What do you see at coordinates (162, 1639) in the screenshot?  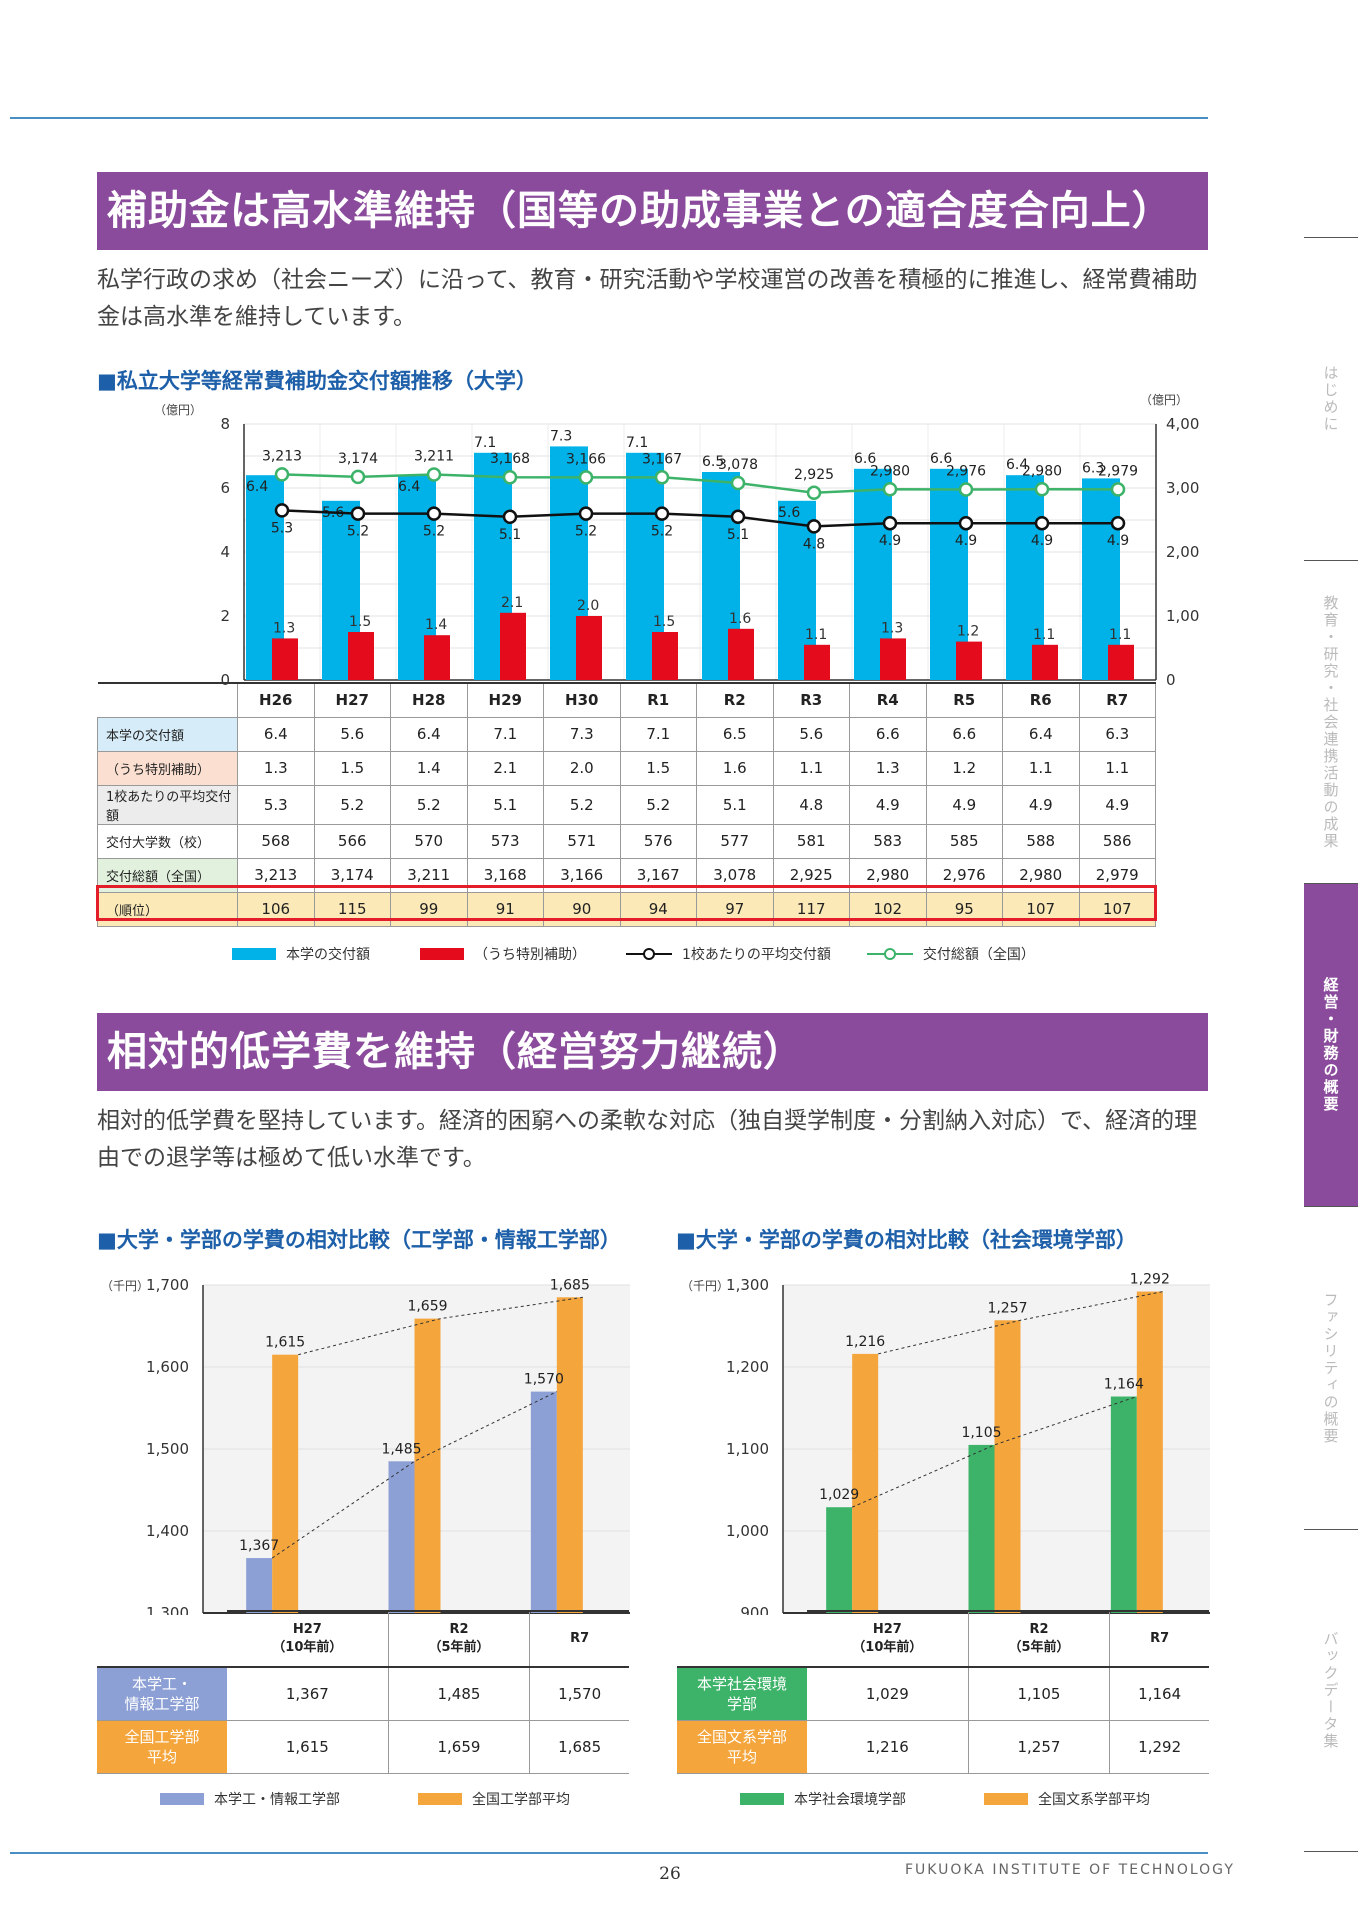 I see `fee-table-corner` at bounding box center [162, 1639].